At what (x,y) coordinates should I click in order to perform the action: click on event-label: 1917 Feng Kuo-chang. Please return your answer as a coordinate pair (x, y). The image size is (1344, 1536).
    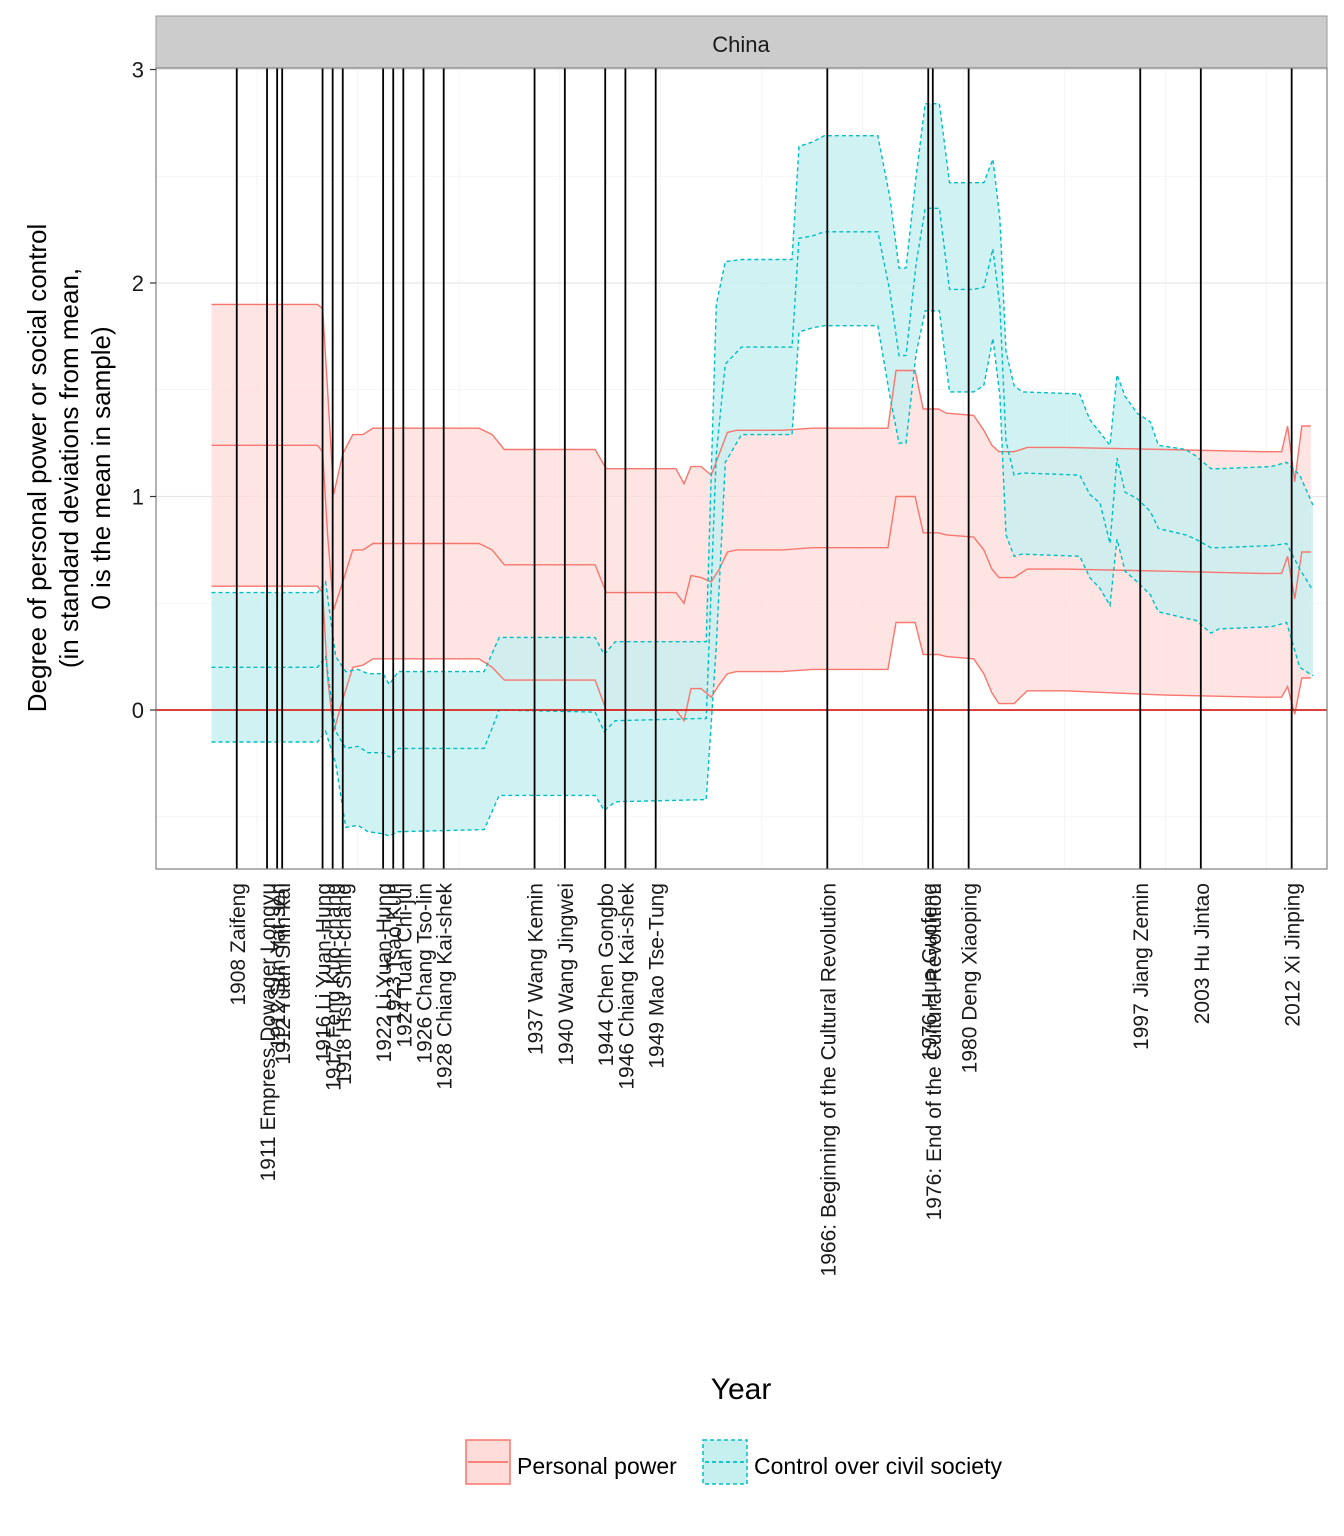
    Looking at the image, I should click on (334, 987).